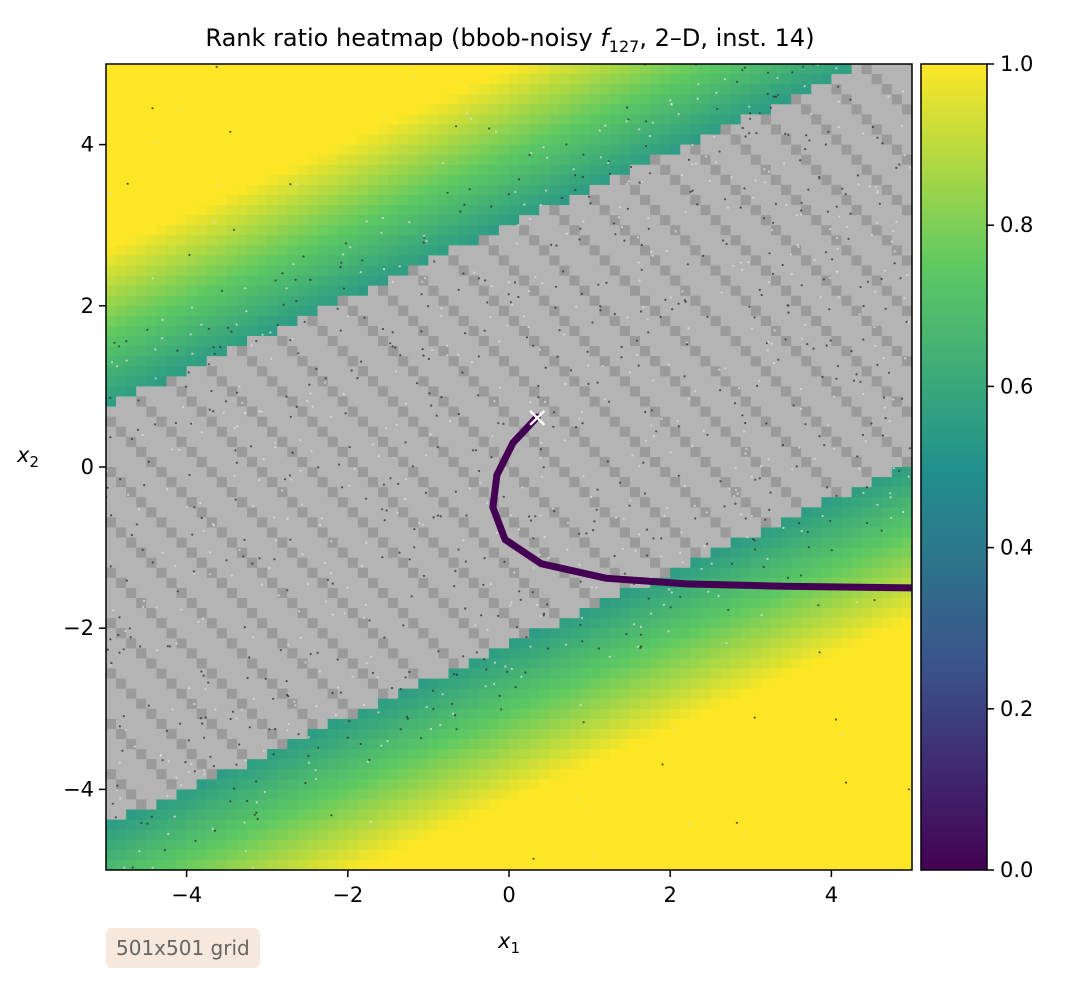 The image size is (1069, 982). What do you see at coordinates (87, 306) in the screenshot?
I see `y-tick-label: 2` at bounding box center [87, 306].